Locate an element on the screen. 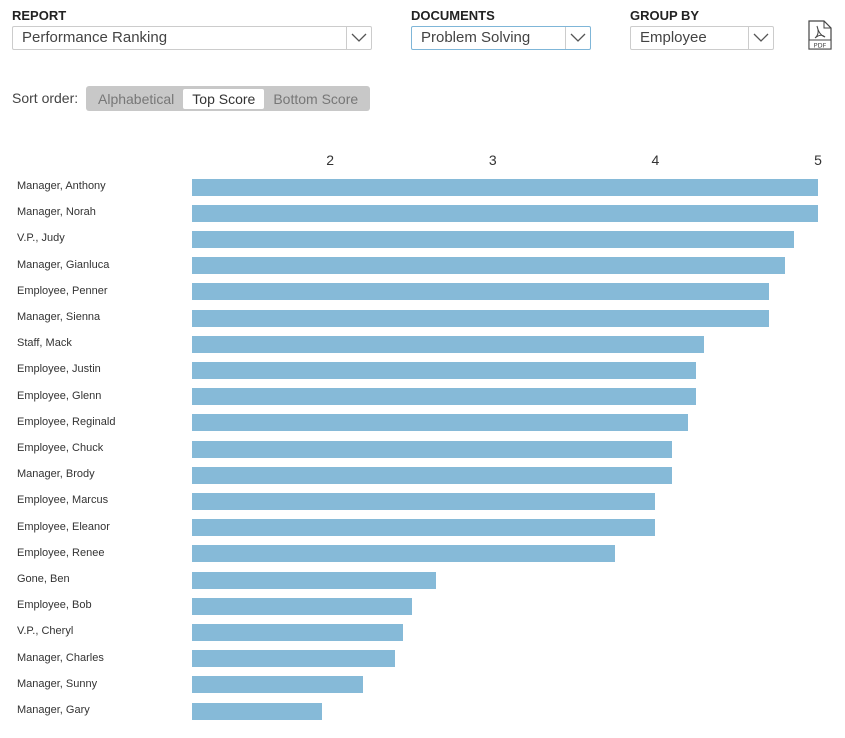 The width and height of the screenshot is (845, 738). x-tick-label: 4 is located at coordinates (655, 160).